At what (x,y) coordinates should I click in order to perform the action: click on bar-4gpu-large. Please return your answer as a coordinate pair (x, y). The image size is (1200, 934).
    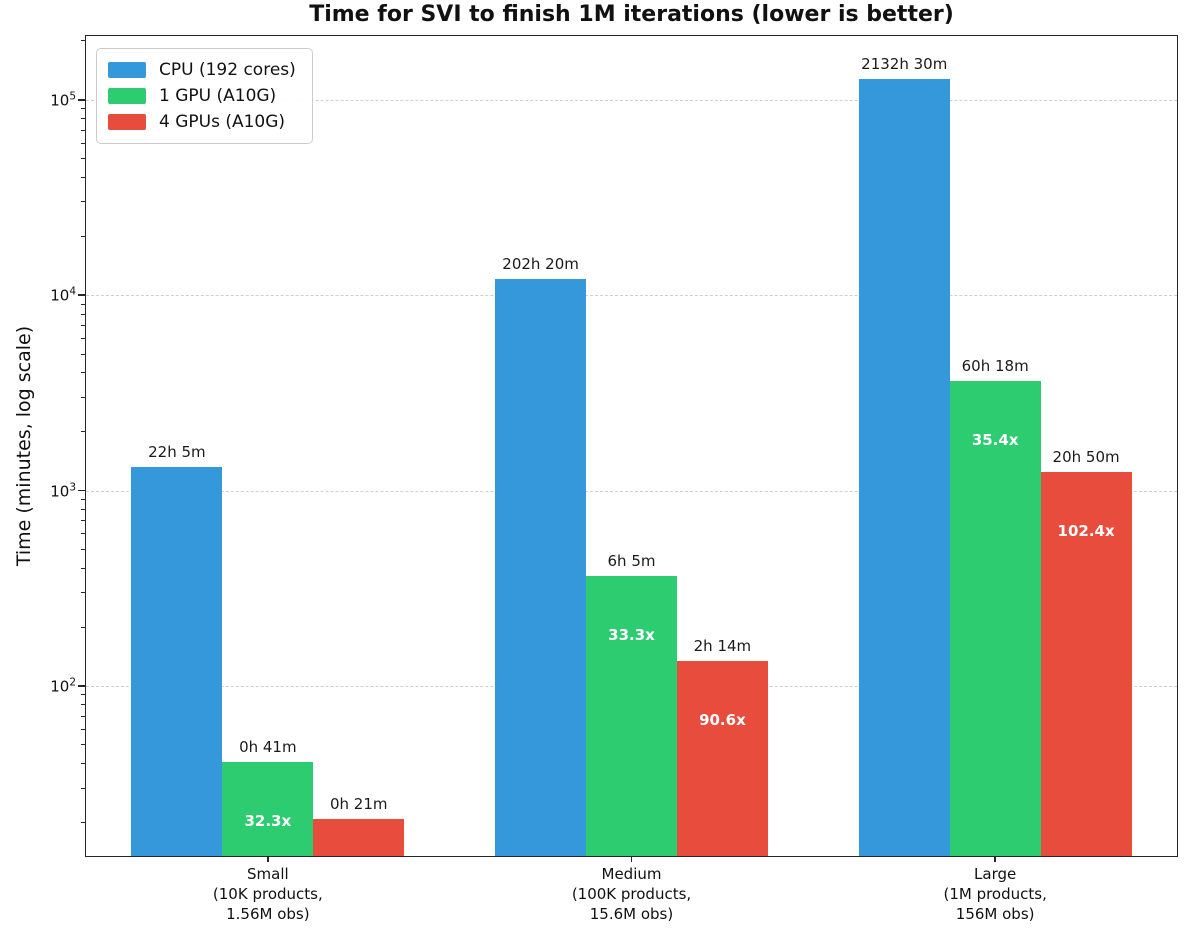
    Looking at the image, I should click on (1086, 663).